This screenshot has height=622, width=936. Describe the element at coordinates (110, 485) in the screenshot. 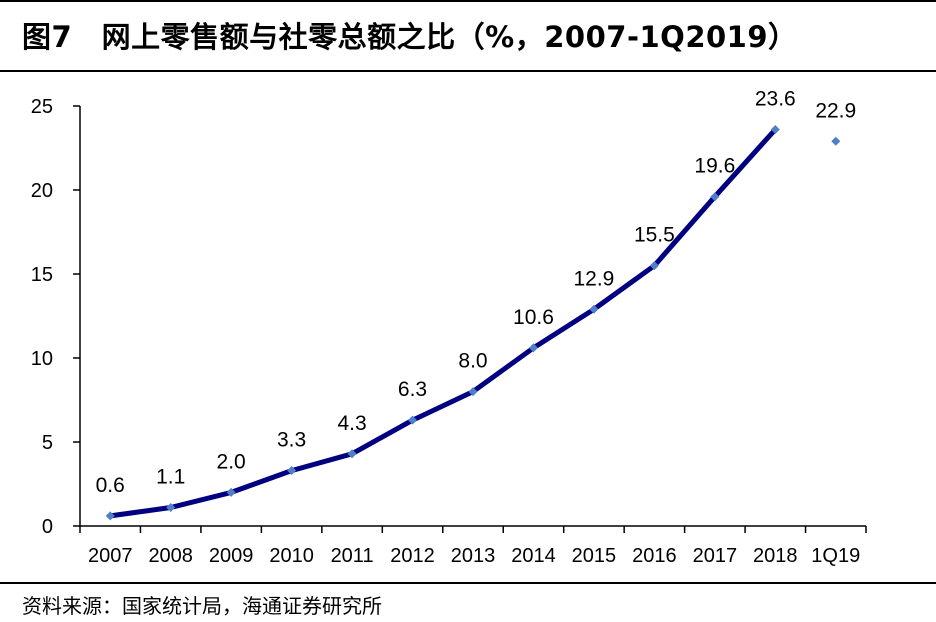

I see `data-label: 0.6` at that location.